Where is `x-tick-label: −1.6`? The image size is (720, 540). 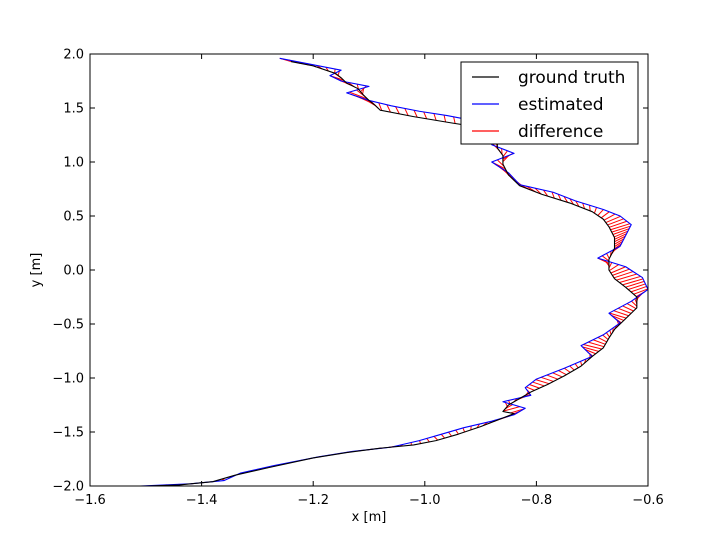 x-tick-label: −1.6 is located at coordinates (90, 500).